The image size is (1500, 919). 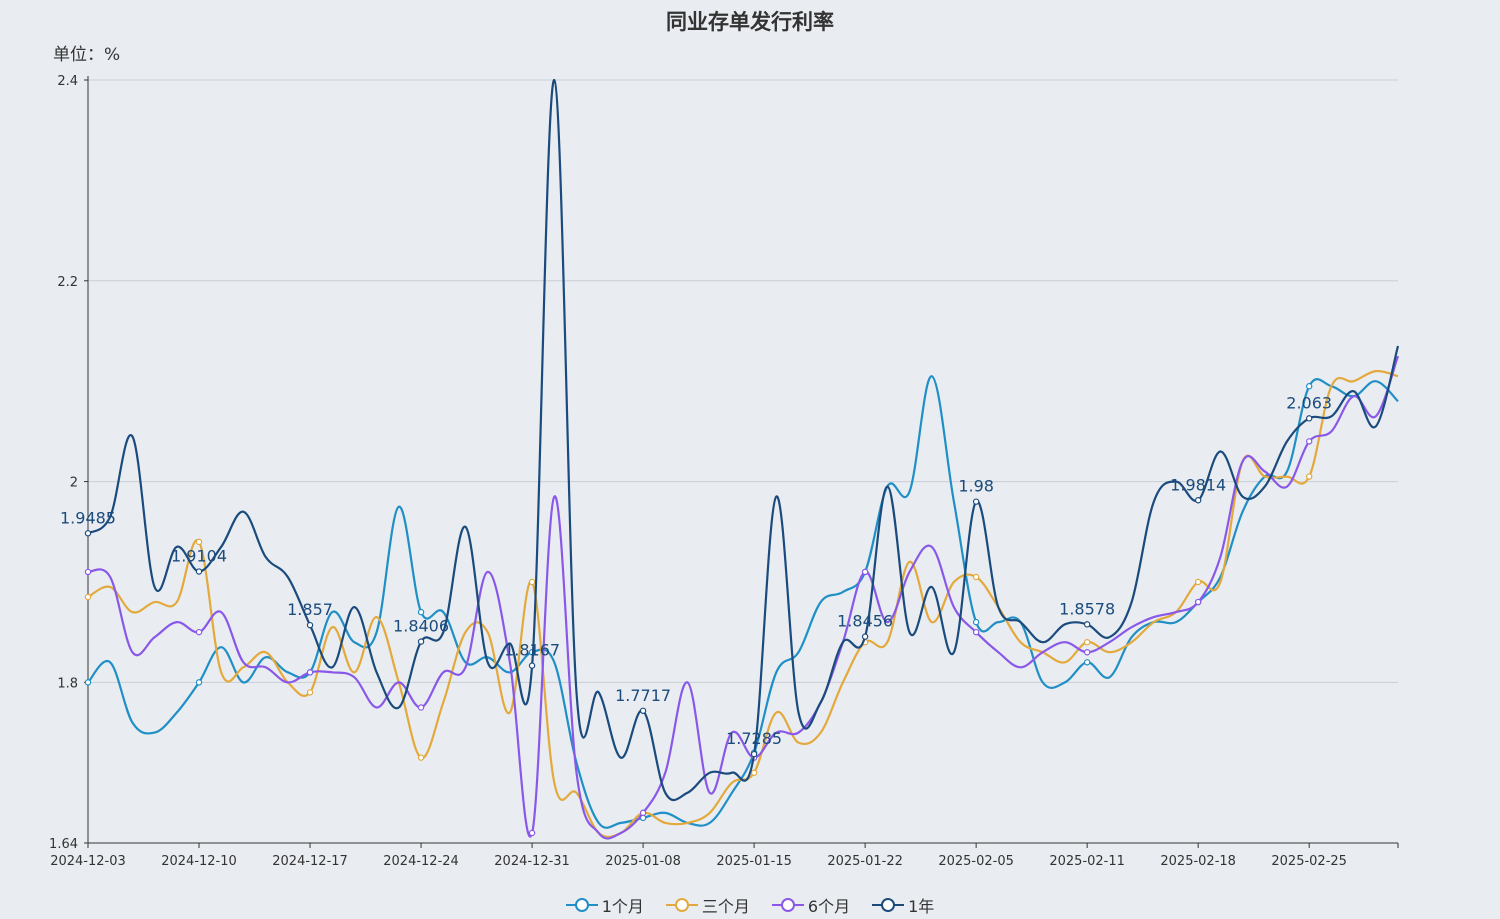 I want to click on x-tick-label: 2025-01-22, so click(x=865, y=861).